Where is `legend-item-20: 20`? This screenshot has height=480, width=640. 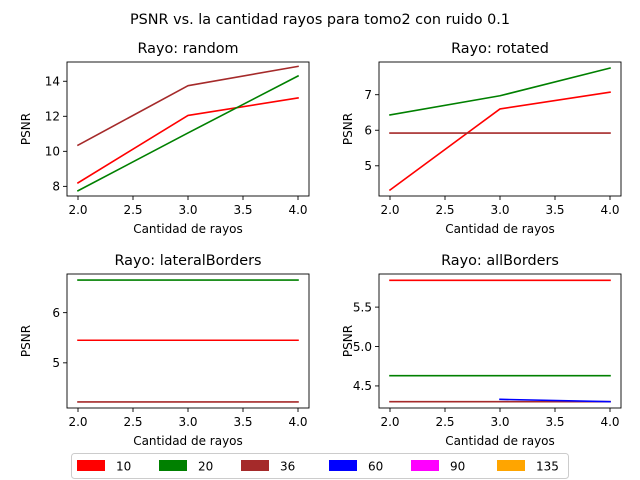 legend-item-20: 20 is located at coordinates (186, 467).